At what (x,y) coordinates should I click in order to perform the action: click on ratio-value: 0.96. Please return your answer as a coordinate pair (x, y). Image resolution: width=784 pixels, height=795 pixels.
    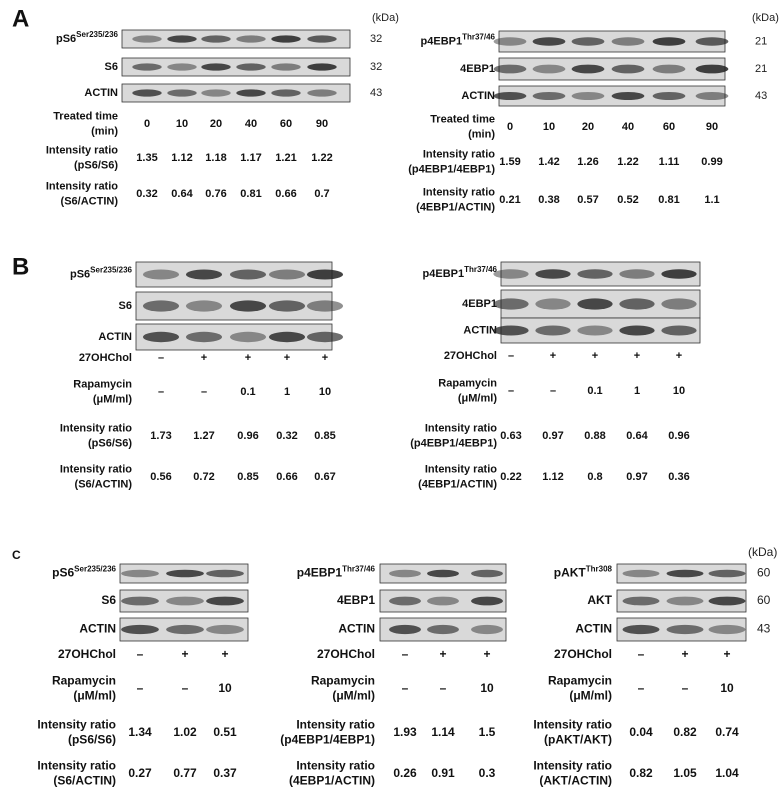
    Looking at the image, I should click on (247, 436).